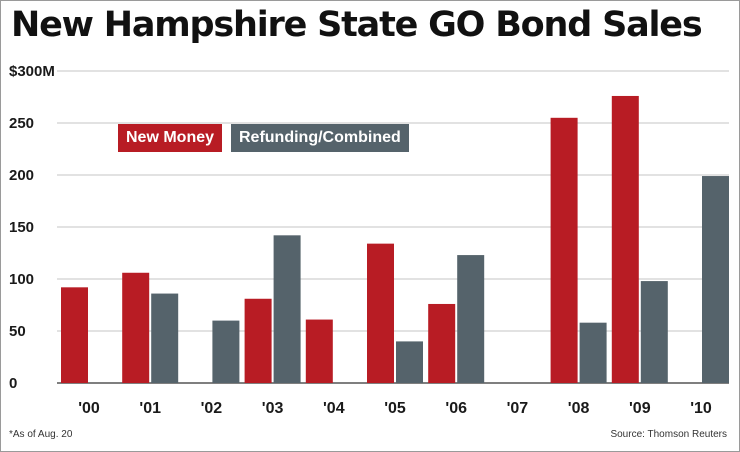 Image resolution: width=740 pixels, height=452 pixels. Describe the element at coordinates (150, 408) in the screenshot. I see `x-tick-label: '01` at that location.